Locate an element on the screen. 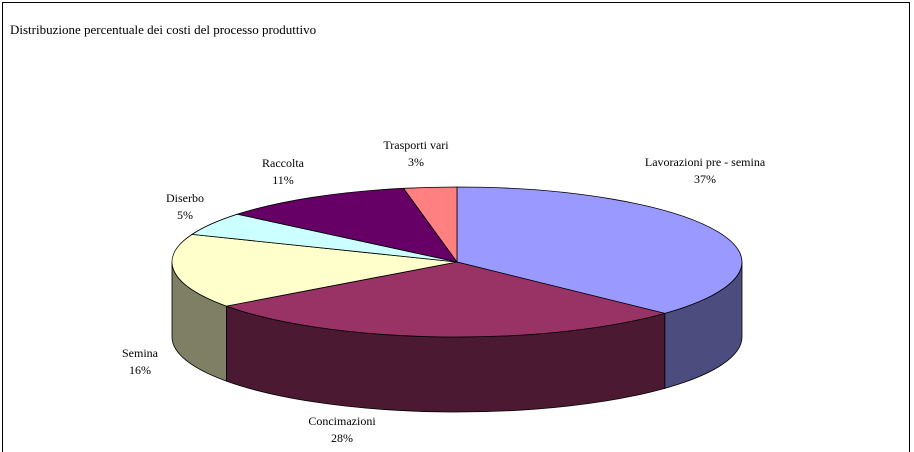  slice-value-label: 11% is located at coordinates (283, 180).